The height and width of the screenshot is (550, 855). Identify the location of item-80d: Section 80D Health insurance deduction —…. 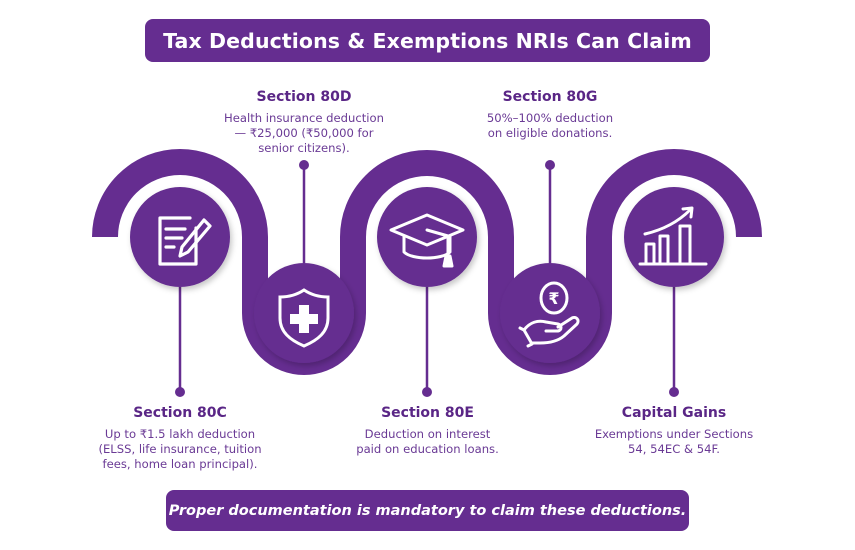
(304, 122).